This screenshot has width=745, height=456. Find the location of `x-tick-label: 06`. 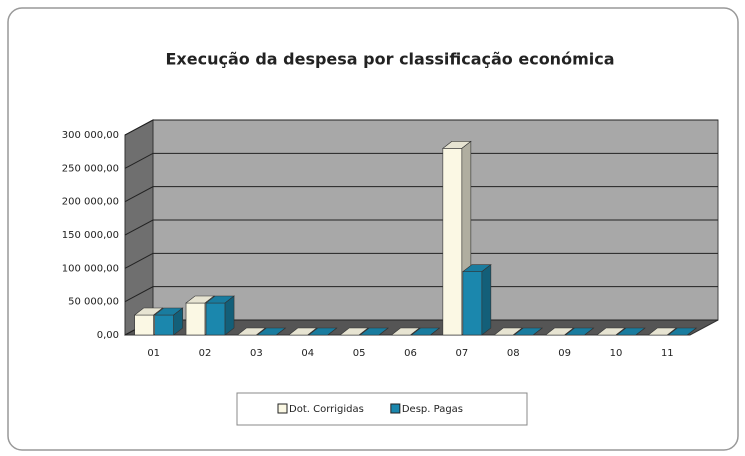

x-tick-label: 06 is located at coordinates (410, 353).